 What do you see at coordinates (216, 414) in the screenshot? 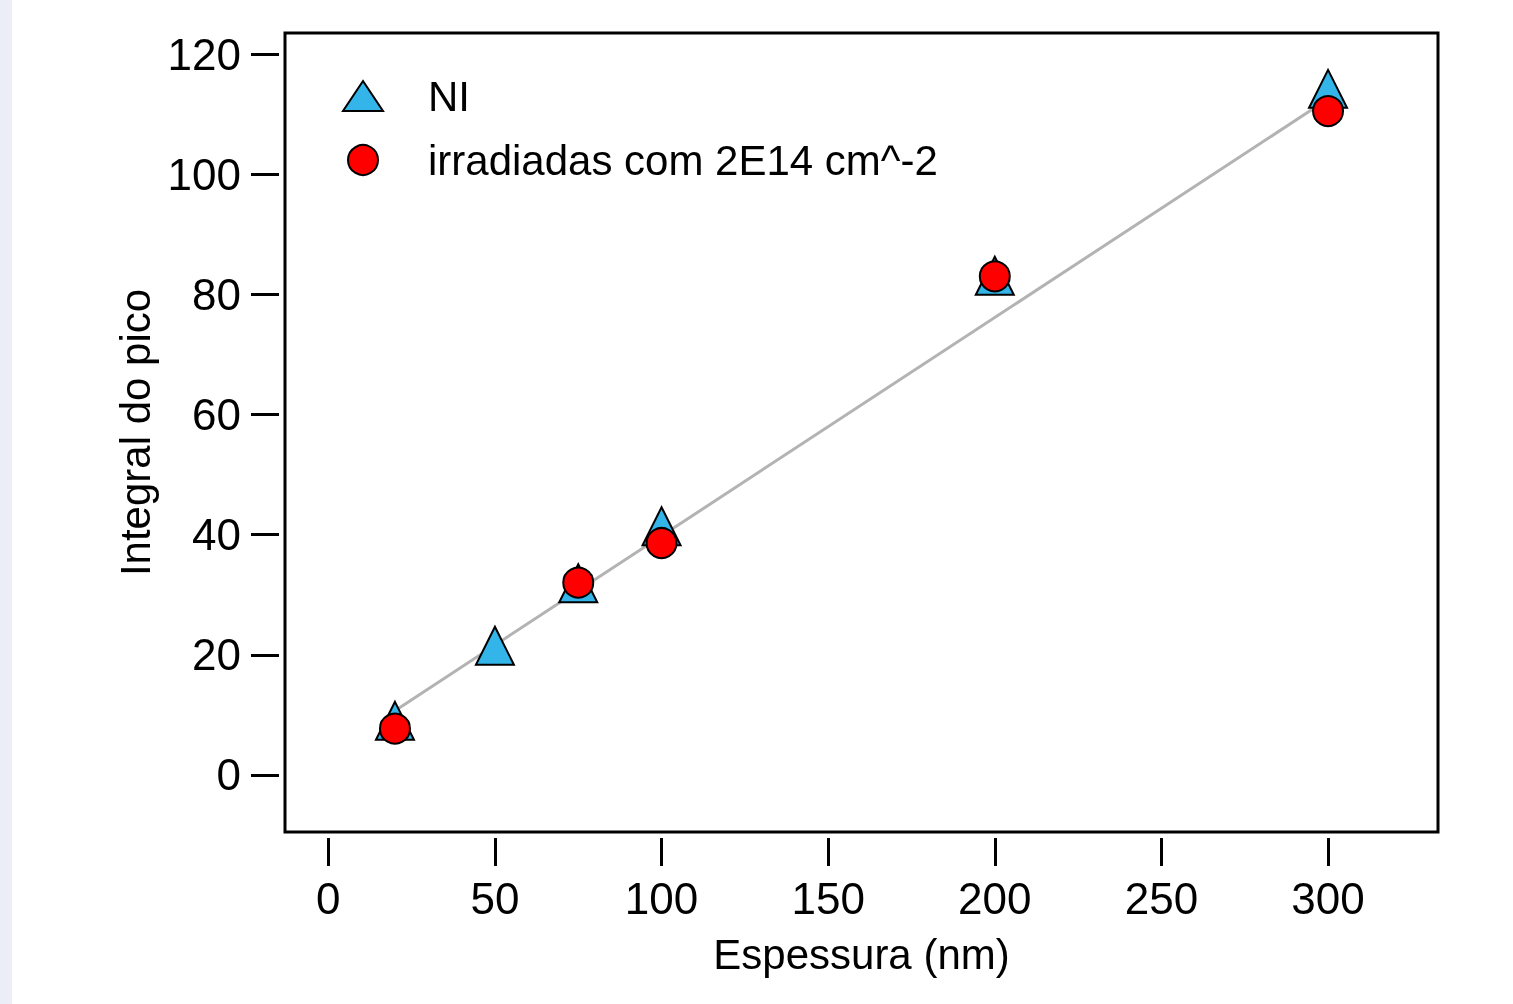
I see `y-tick-label: 60` at bounding box center [216, 414].